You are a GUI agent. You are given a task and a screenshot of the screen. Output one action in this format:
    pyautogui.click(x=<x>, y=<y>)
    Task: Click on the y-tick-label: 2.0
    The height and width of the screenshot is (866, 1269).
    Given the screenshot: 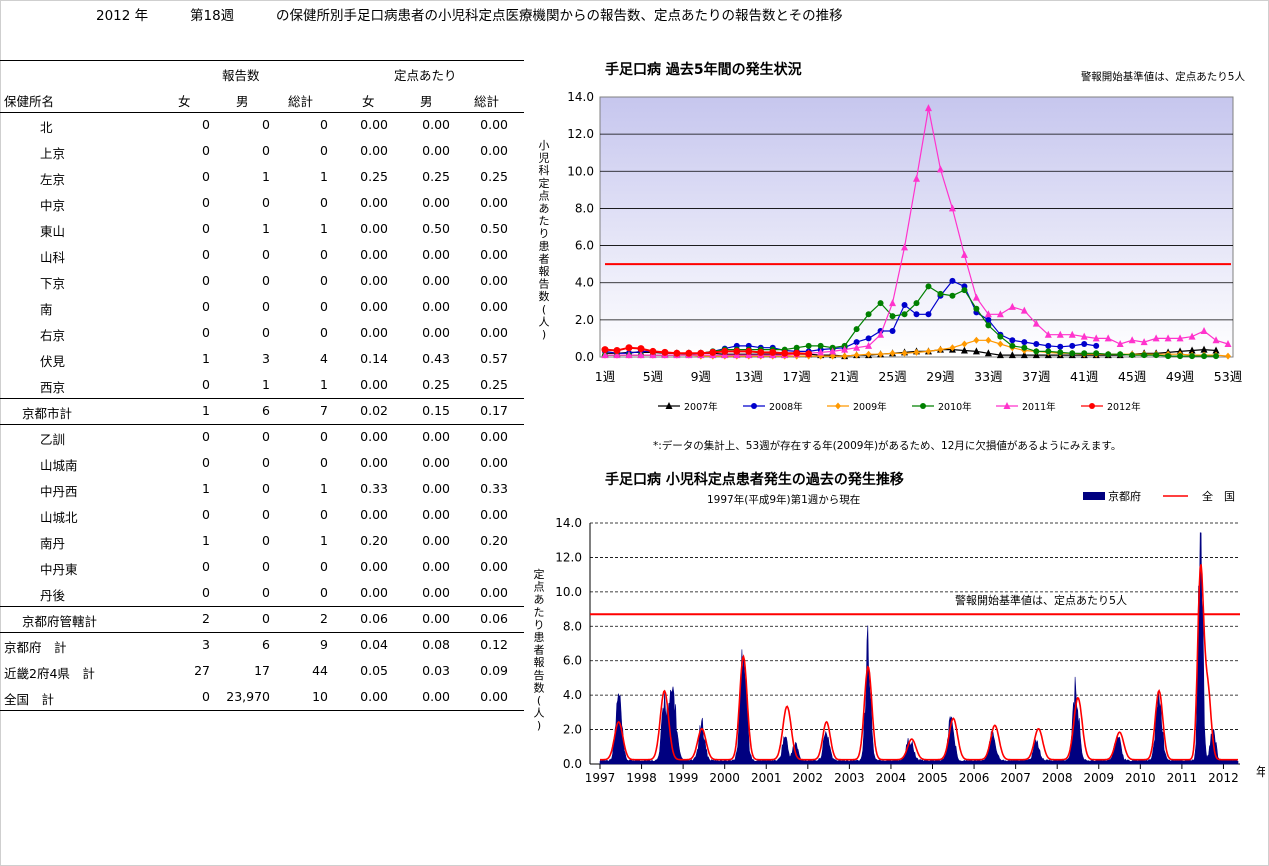 What is the action you would take?
    pyautogui.click(x=572, y=730)
    